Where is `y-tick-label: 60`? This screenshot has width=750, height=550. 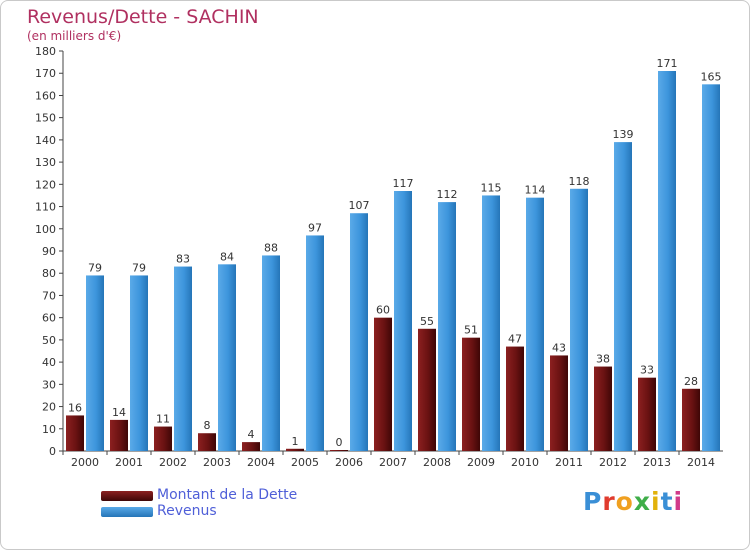
y-tick-label: 60 is located at coordinates (49, 318).